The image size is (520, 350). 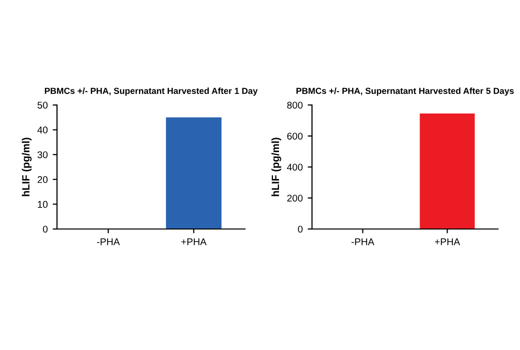 I want to click on y-tick-label: 20, so click(x=43, y=180).